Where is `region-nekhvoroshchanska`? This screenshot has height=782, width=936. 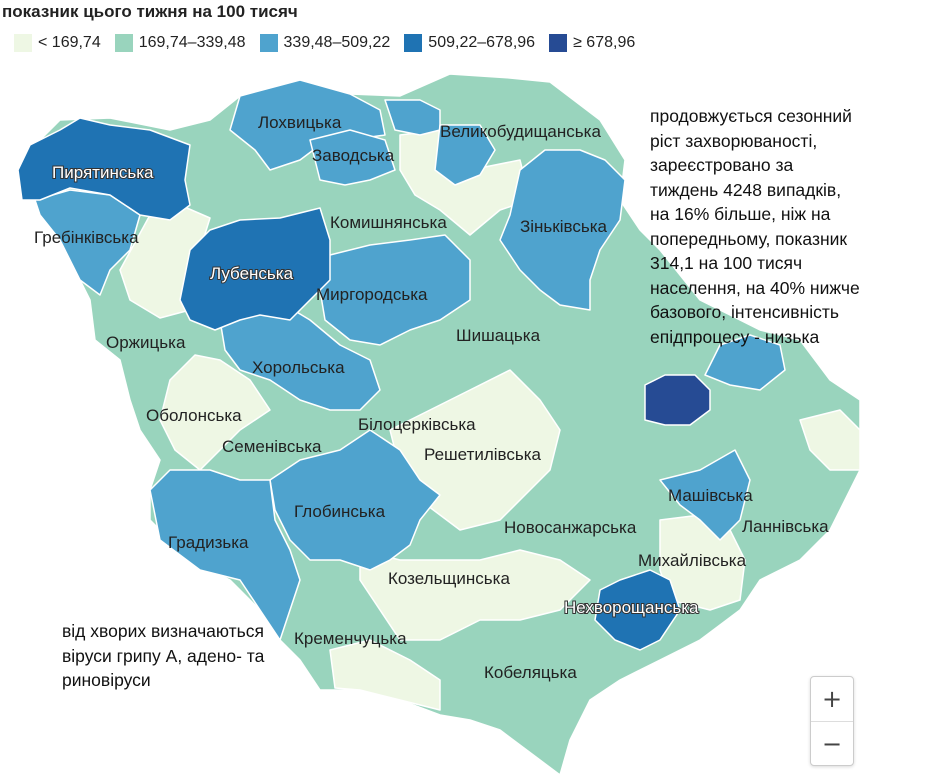 region-nekhvoroshchanska is located at coordinates (637, 610).